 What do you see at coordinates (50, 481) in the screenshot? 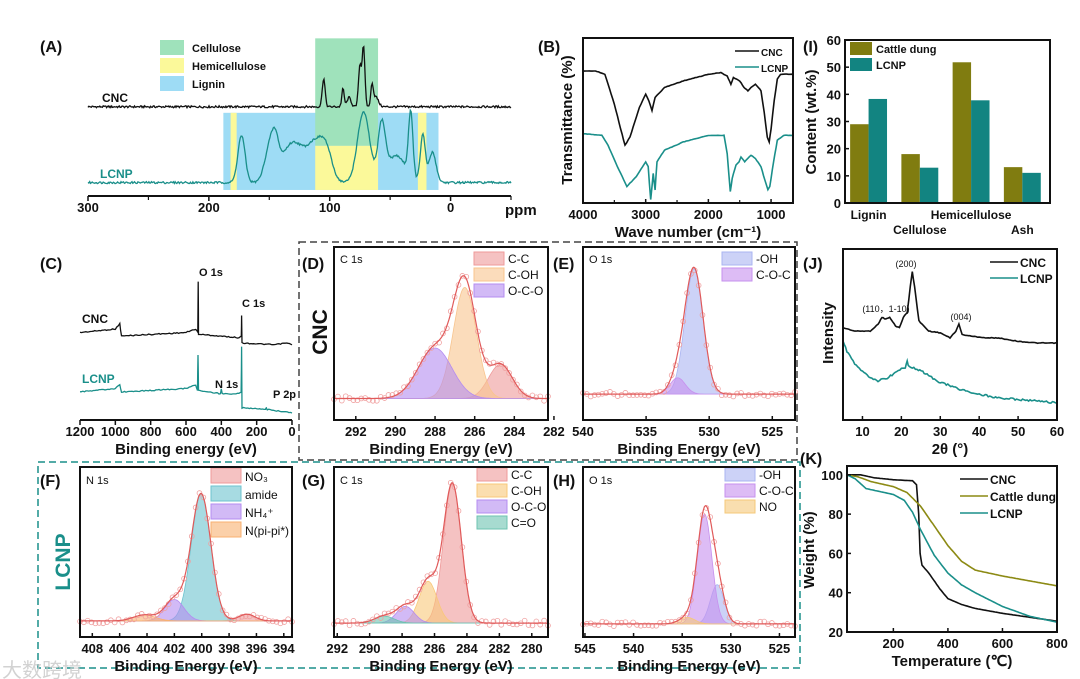
I see `panel-label: (F)` at bounding box center [50, 481].